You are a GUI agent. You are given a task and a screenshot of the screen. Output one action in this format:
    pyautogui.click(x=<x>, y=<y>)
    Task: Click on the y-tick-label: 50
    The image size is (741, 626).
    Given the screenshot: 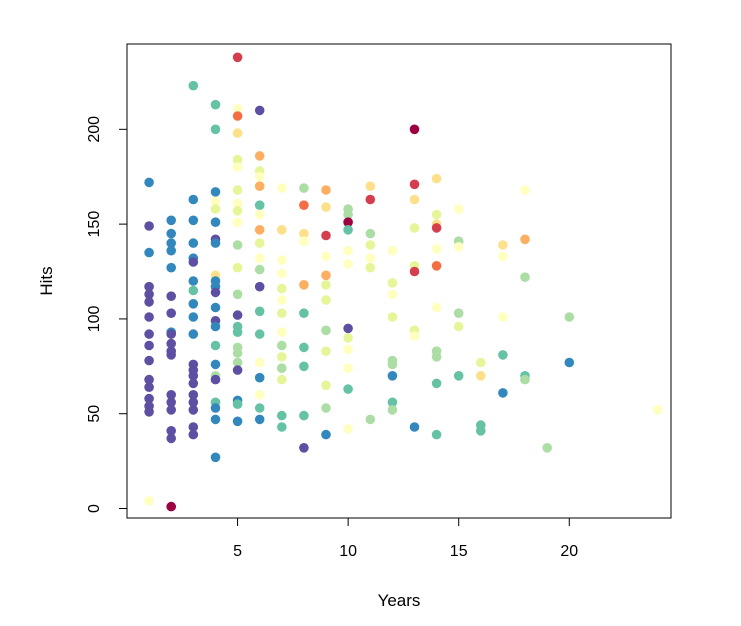 What is the action you would take?
    pyautogui.click(x=94, y=414)
    